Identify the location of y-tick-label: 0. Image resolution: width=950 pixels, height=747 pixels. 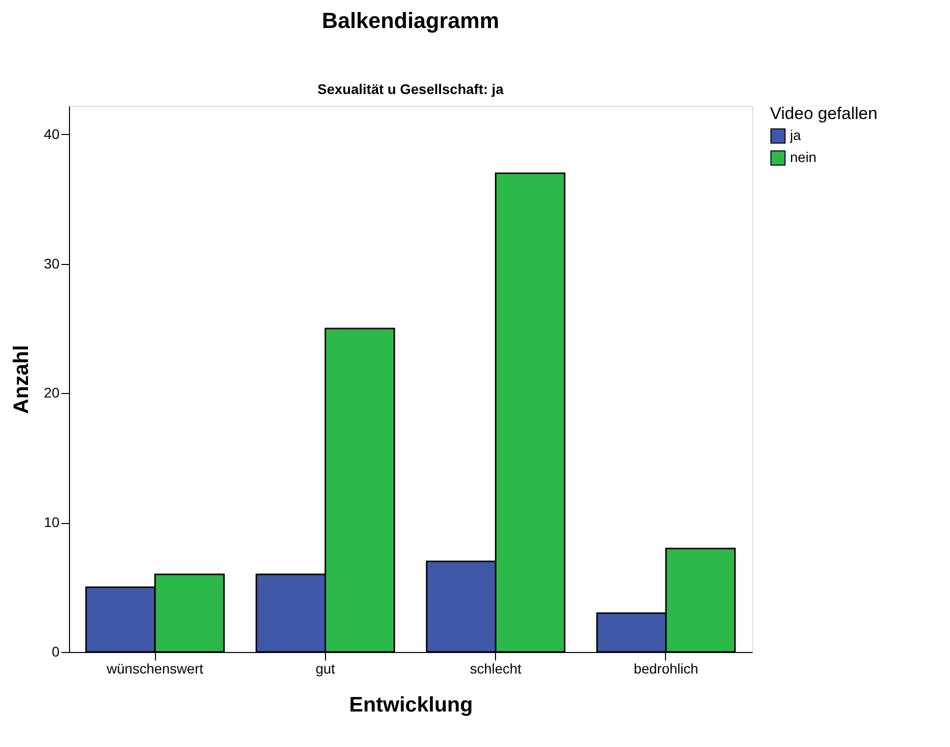
(56, 652).